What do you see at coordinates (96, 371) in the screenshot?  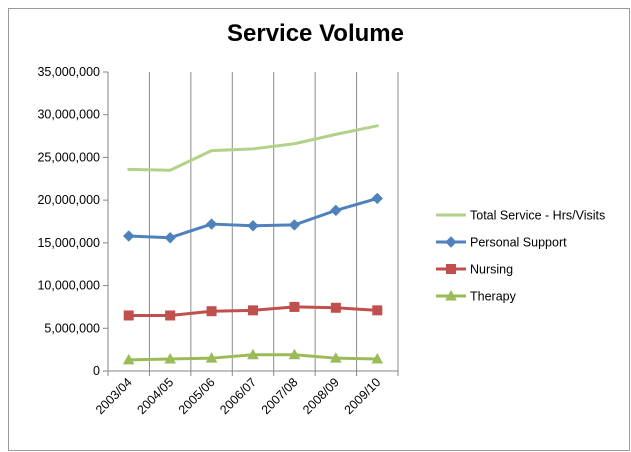 I see `y-tick-label: 0` at bounding box center [96, 371].